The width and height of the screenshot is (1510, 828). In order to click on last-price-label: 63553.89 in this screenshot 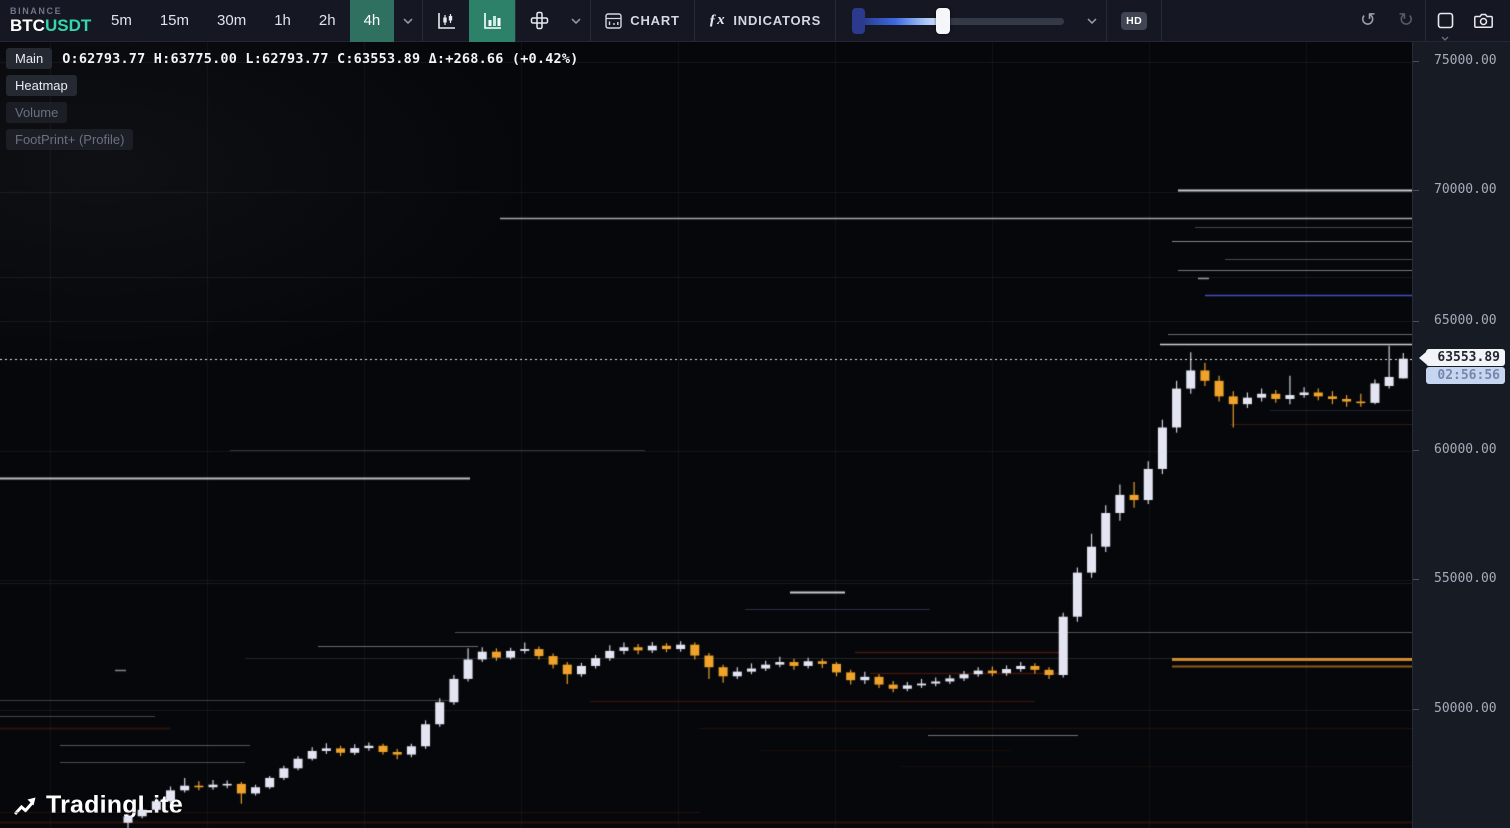, I will do `click(1462, 357)`.